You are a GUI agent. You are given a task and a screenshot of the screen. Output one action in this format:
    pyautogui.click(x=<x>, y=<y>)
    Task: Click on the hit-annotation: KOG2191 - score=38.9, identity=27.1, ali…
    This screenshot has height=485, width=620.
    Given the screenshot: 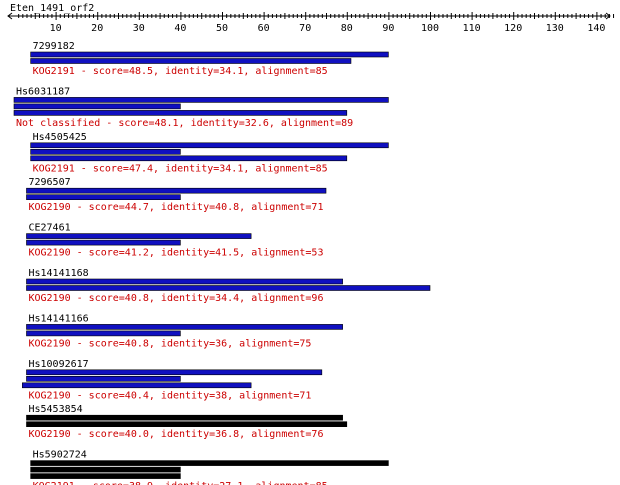 What is the action you would take?
    pyautogui.click(x=180, y=483)
    